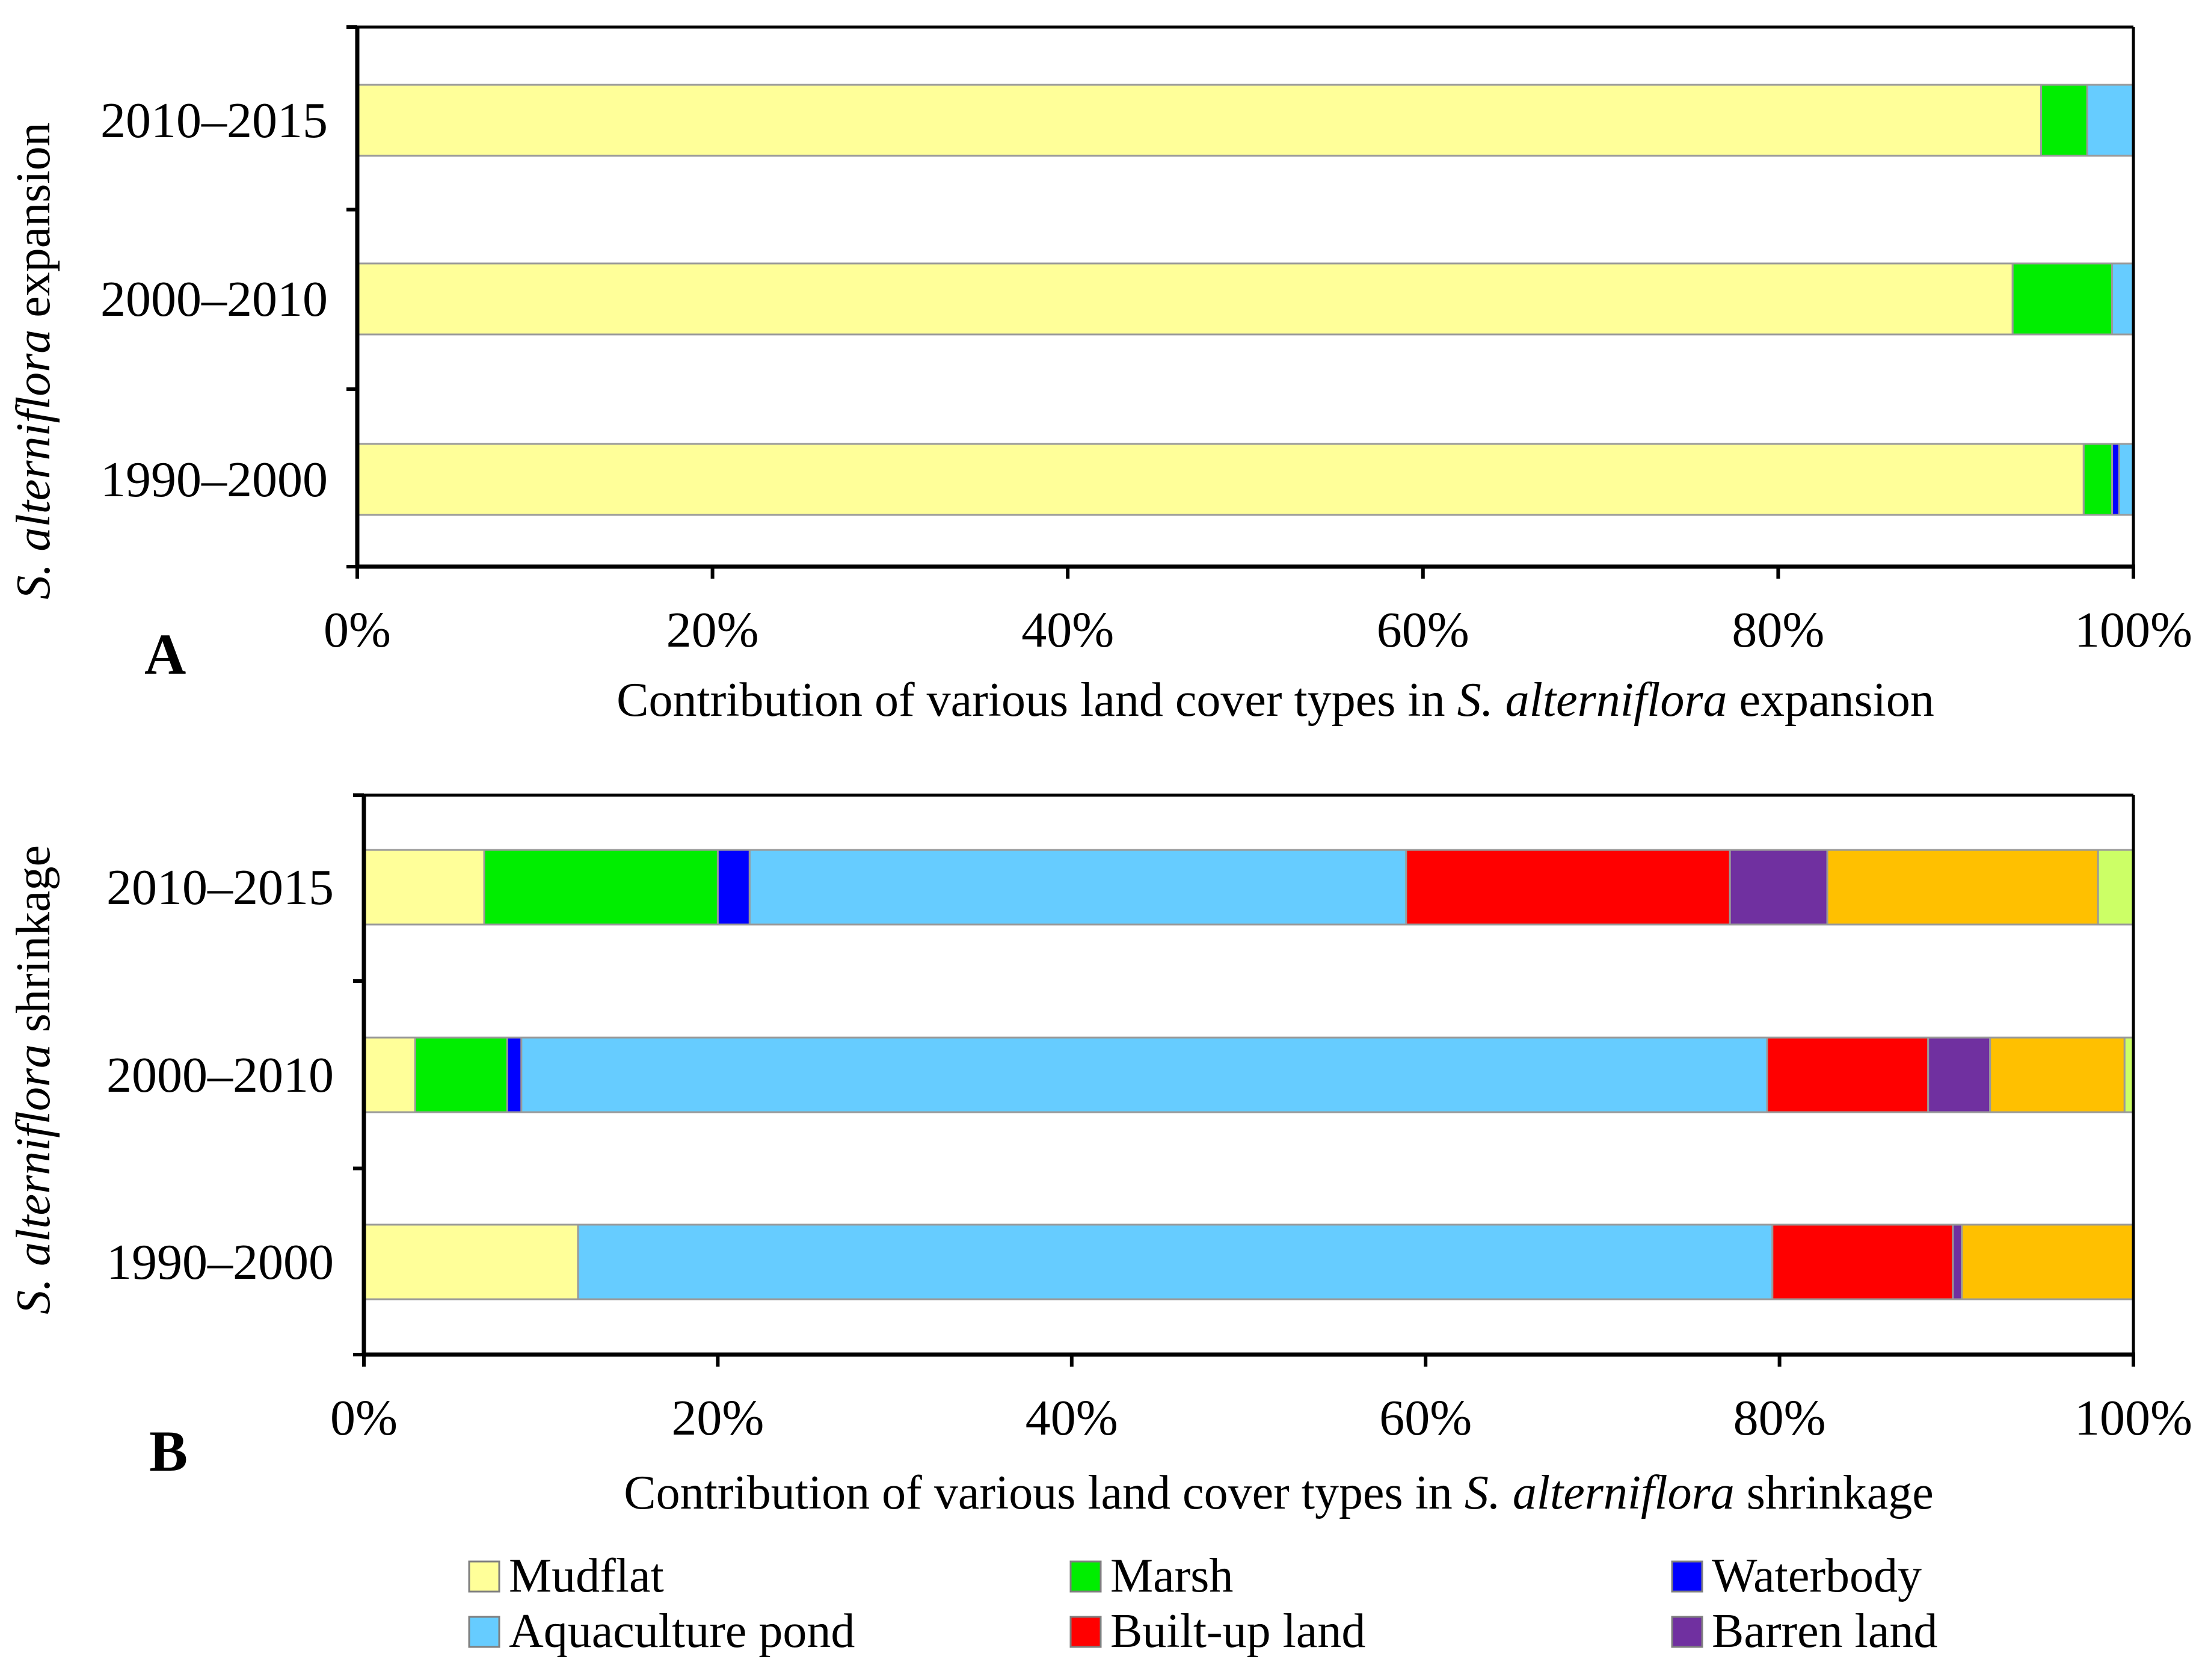 The height and width of the screenshot is (1680, 2208). Describe the element at coordinates (514, 1074) in the screenshot. I see `panel-b-bar-2000-2010-waterbody` at that location.